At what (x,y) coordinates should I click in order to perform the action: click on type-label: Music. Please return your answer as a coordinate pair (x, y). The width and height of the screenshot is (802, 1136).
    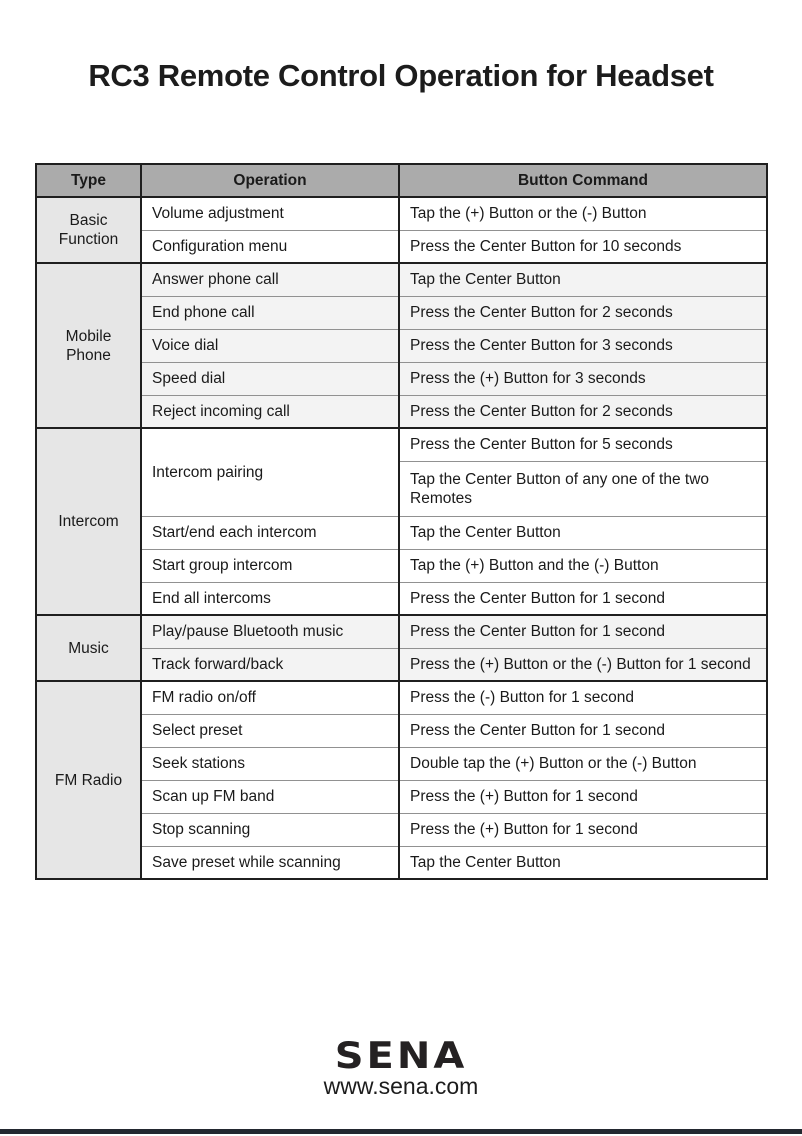
    Looking at the image, I should click on (88, 648).